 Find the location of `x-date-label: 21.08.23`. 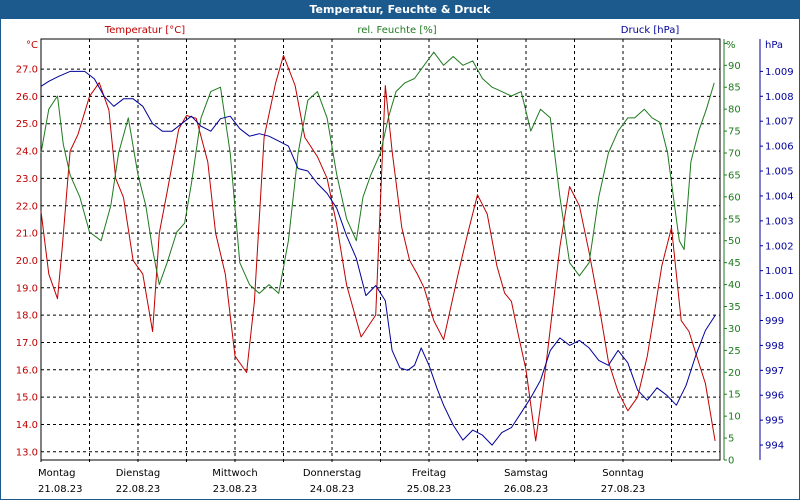

x-date-label: 21.08.23 is located at coordinates (60, 489).